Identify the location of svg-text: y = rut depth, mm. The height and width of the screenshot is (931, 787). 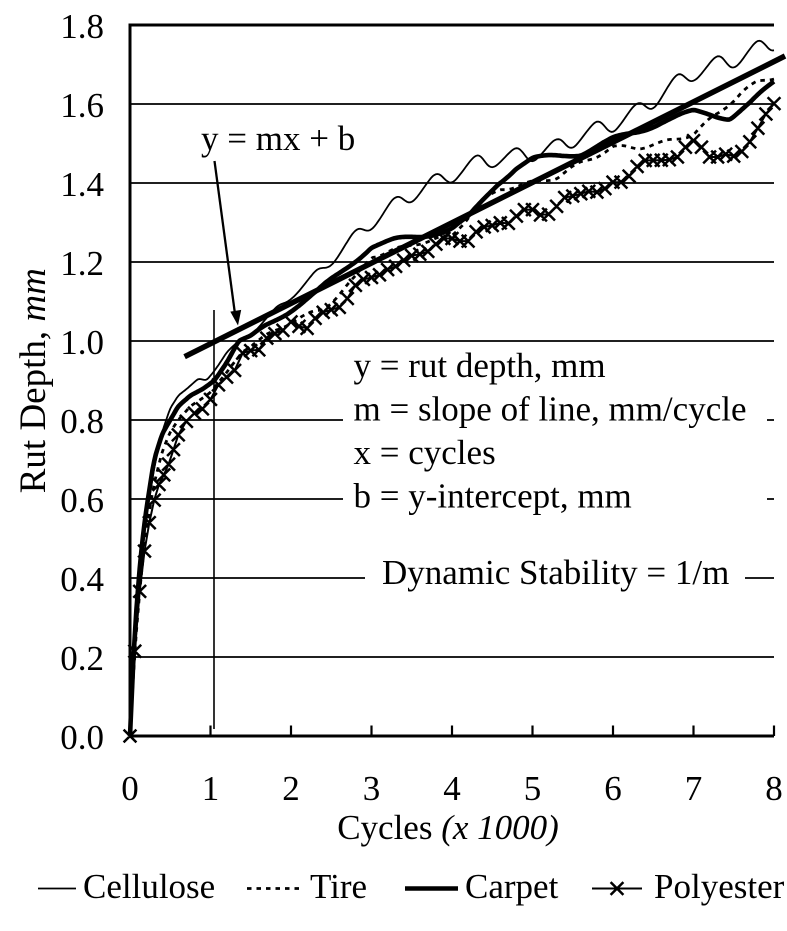
(480, 365).